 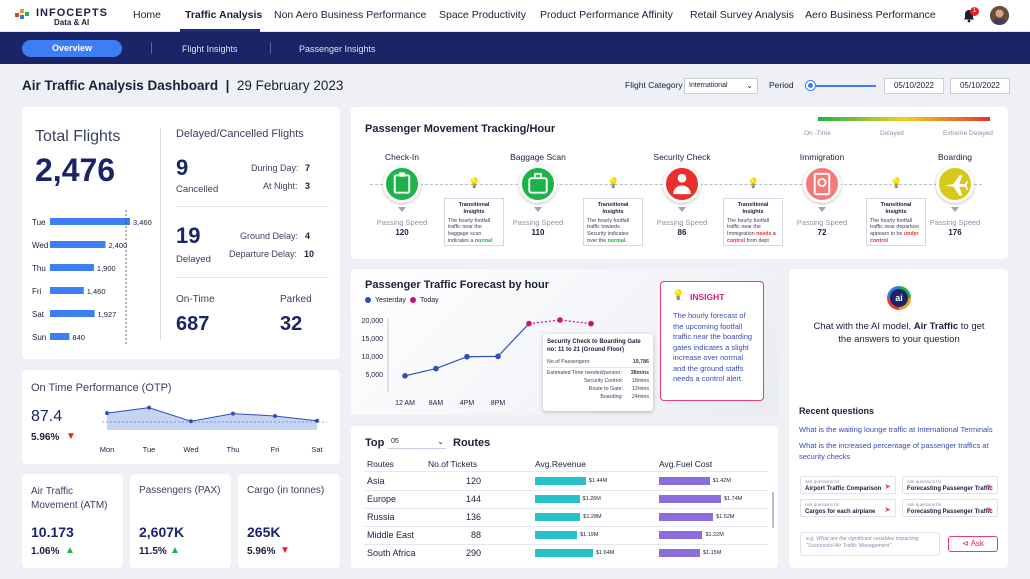 What do you see at coordinates (980, 86) in the screenshot?
I see `period-to-date: 05/10/2022` at bounding box center [980, 86].